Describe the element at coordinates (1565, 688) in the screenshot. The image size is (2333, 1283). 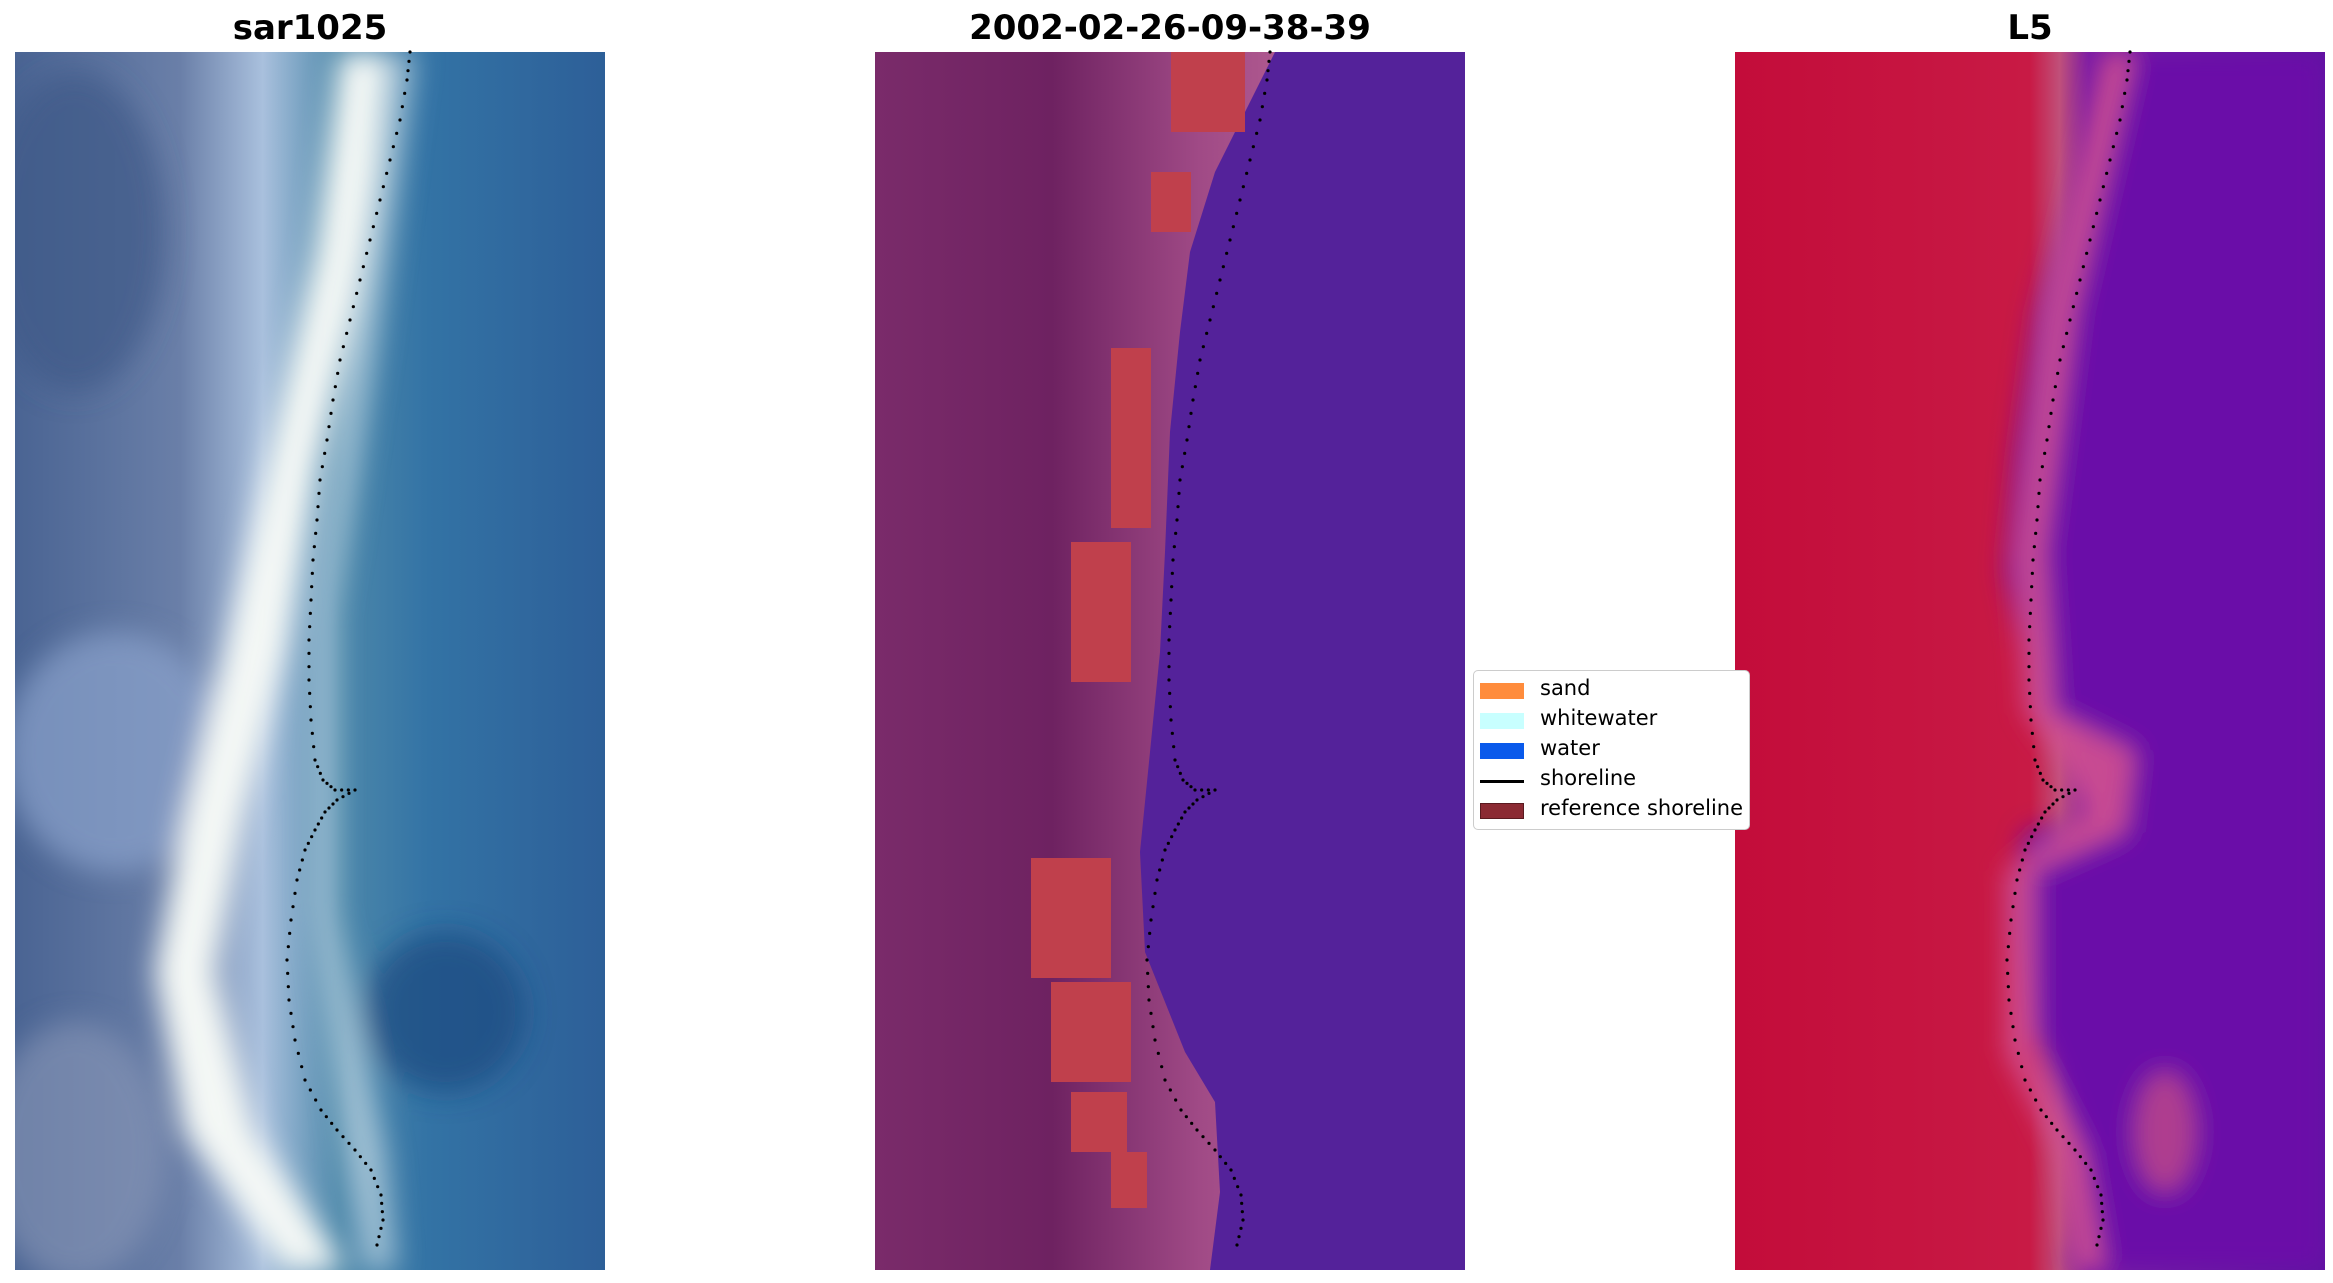
I see `legend-label-sand: sand` at that location.